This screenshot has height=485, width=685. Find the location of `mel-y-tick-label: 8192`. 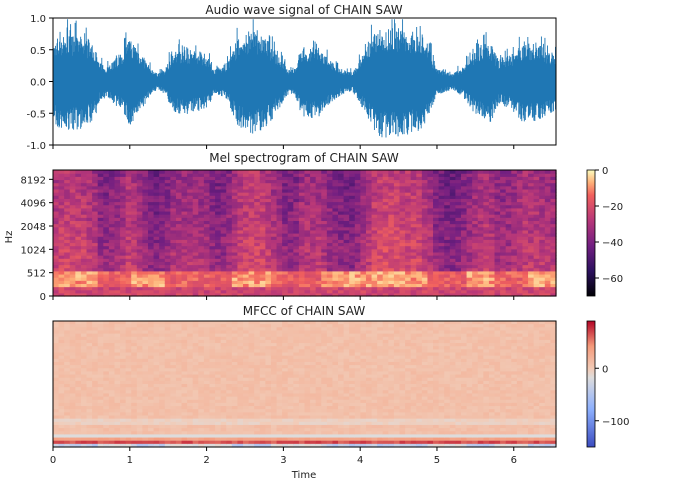

mel-y-tick-label: 8192 is located at coordinates (33, 180).